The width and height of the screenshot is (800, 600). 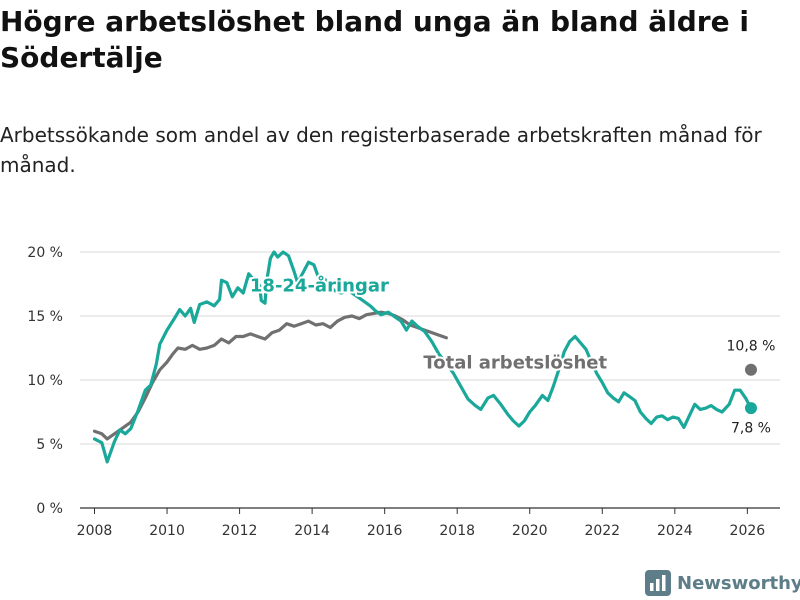 What do you see at coordinates (49, 445) in the screenshot?
I see `y-tick-label: 5 %` at bounding box center [49, 445].